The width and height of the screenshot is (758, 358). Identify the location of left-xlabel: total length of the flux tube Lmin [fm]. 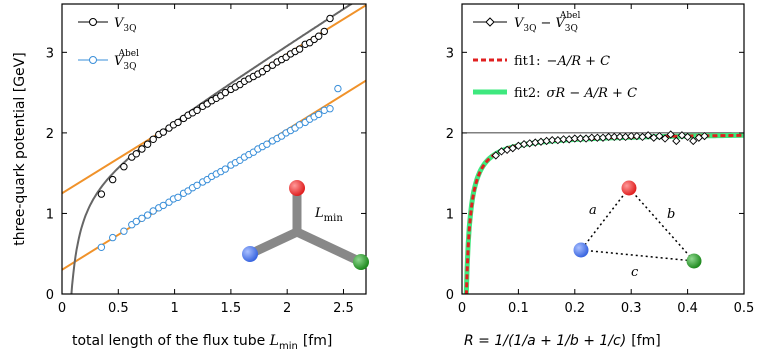
(202, 342).